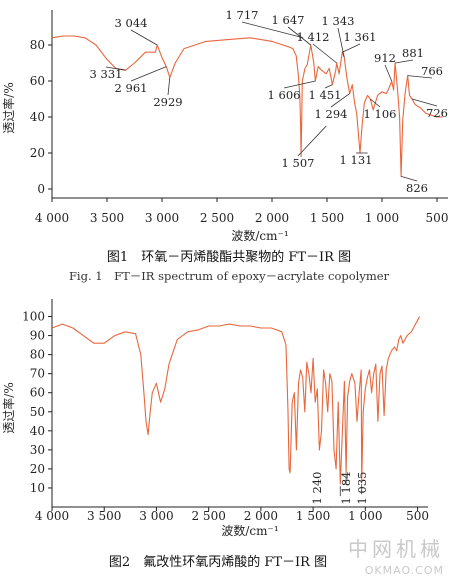 The width and height of the screenshot is (459, 580). Describe the element at coordinates (41, 189) in the screenshot. I see `chart-1-y-tick-label: 0` at that location.